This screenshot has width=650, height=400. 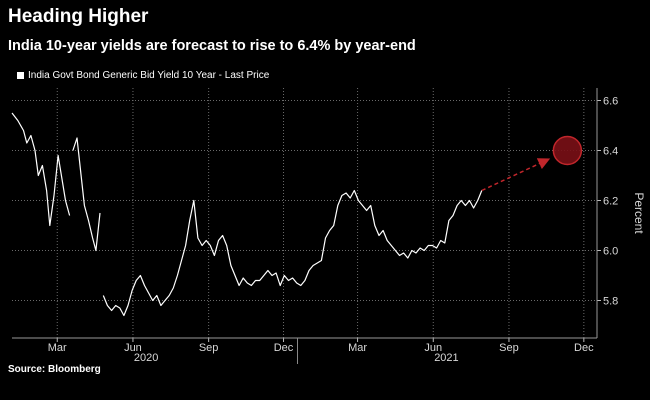 I want to click on year-label: 2020, so click(x=146, y=358).